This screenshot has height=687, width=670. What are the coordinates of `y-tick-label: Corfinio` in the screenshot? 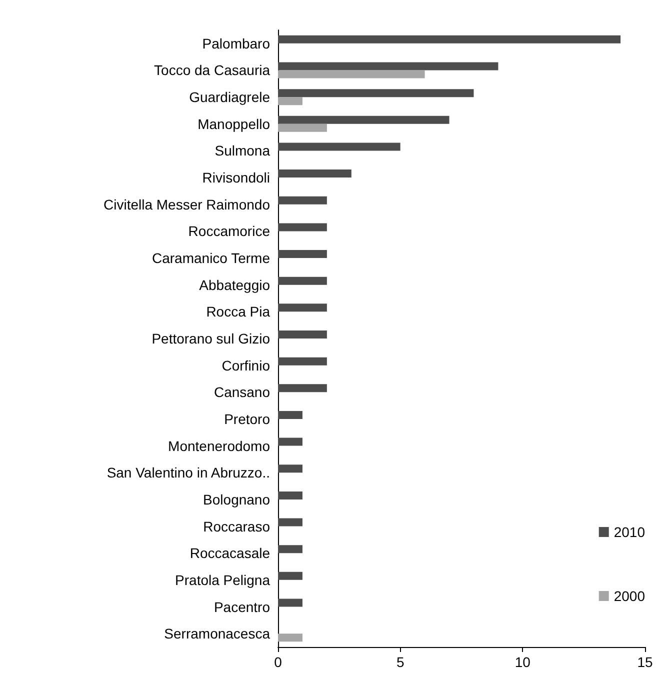 It's located at (246, 365).